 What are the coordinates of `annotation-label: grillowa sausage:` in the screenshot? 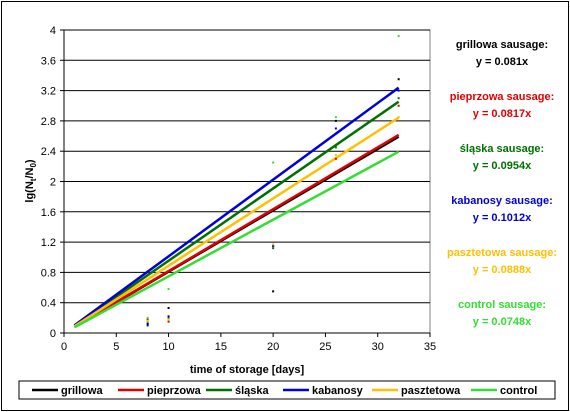 It's located at (502, 45).